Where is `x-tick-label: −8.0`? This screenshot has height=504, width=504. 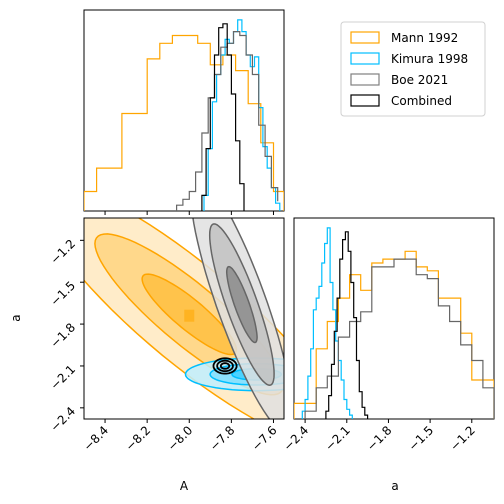 x-tick-label: −8.0 is located at coordinates (180, 438).